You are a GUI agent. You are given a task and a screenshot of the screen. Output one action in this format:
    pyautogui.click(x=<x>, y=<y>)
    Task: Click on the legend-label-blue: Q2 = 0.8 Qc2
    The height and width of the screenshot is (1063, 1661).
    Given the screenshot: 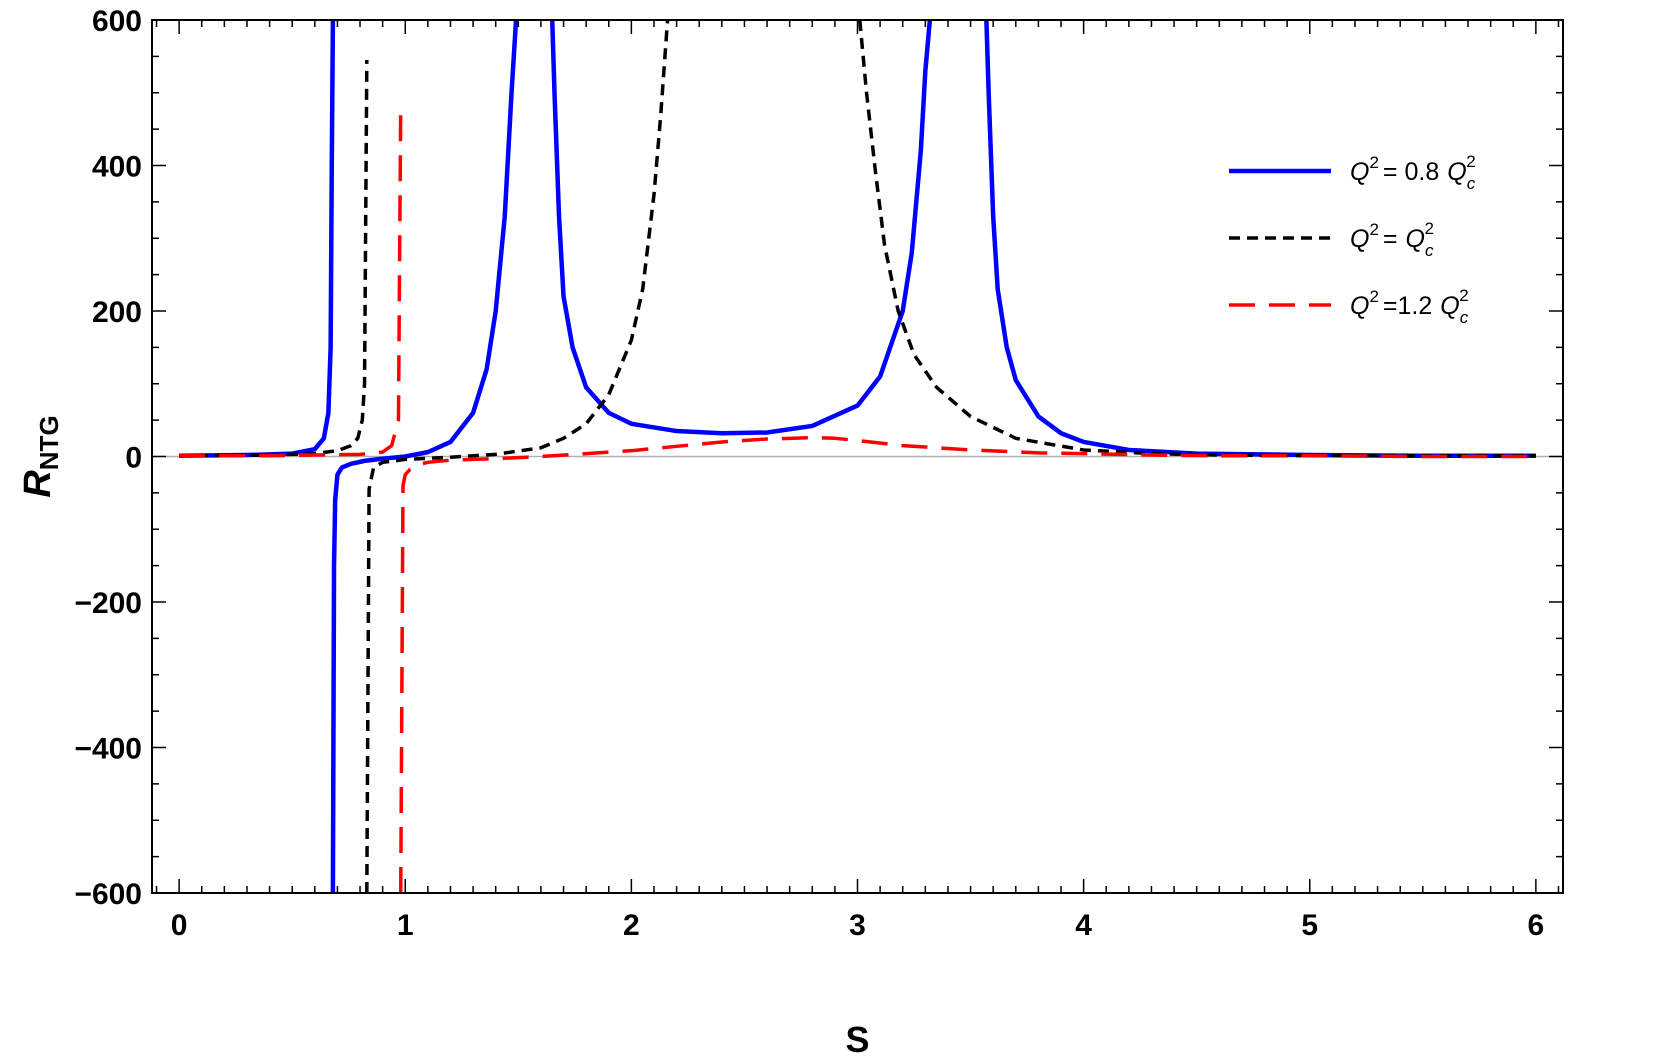 What is the action you would take?
    pyautogui.click(x=1413, y=172)
    